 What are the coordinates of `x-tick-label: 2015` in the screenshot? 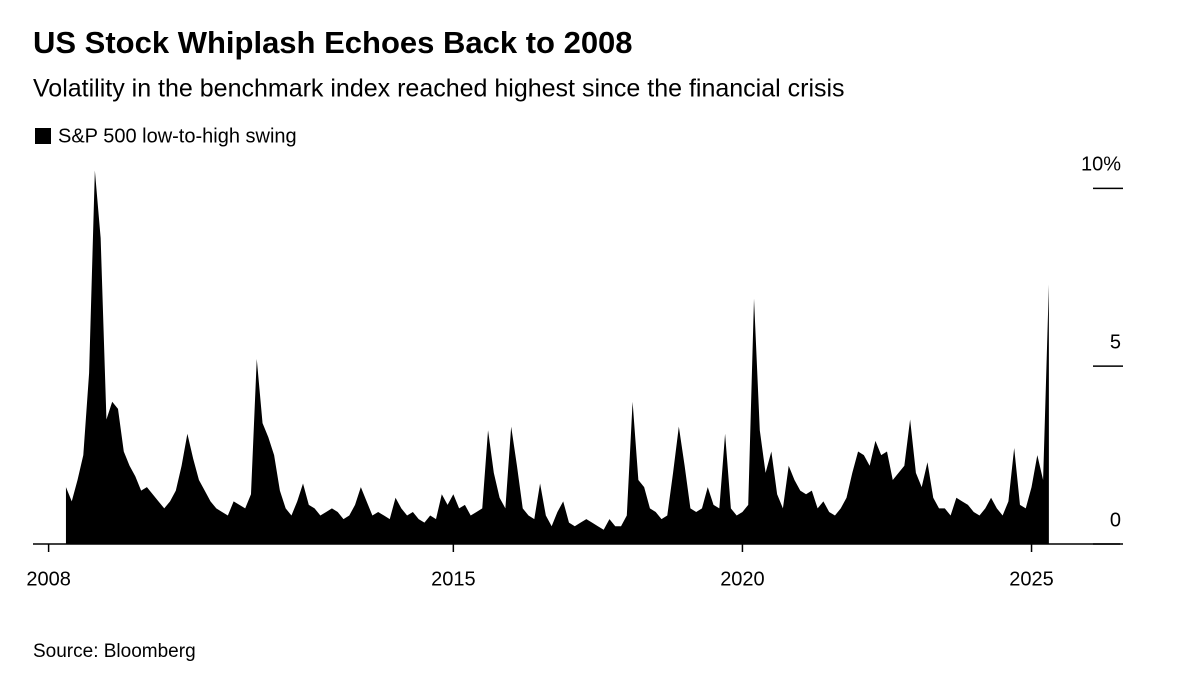 It's located at (453, 579).